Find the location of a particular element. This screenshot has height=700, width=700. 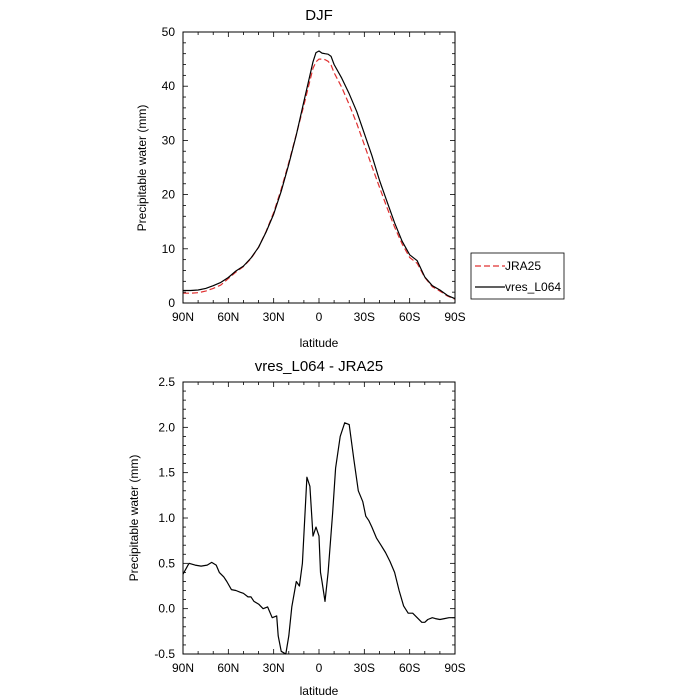

y-tick-label: 0.5 is located at coordinates (166, 563).